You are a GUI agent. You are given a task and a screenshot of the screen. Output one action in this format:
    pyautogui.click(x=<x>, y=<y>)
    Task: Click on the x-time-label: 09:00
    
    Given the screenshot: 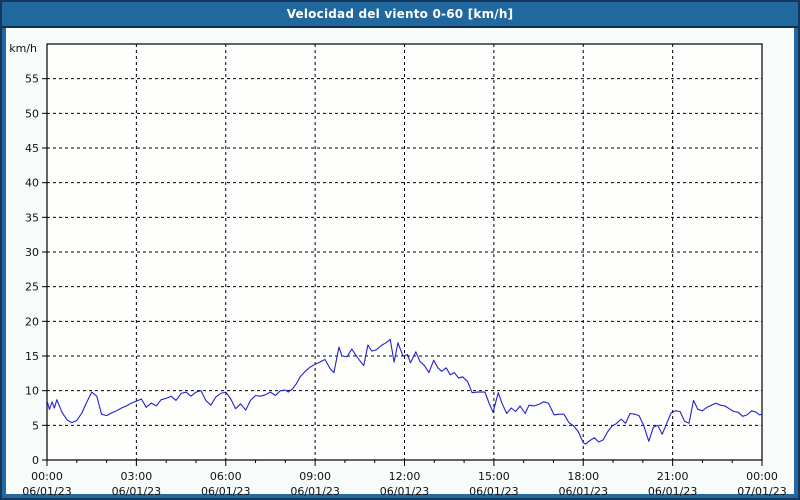 What is the action you would take?
    pyautogui.click(x=315, y=476)
    